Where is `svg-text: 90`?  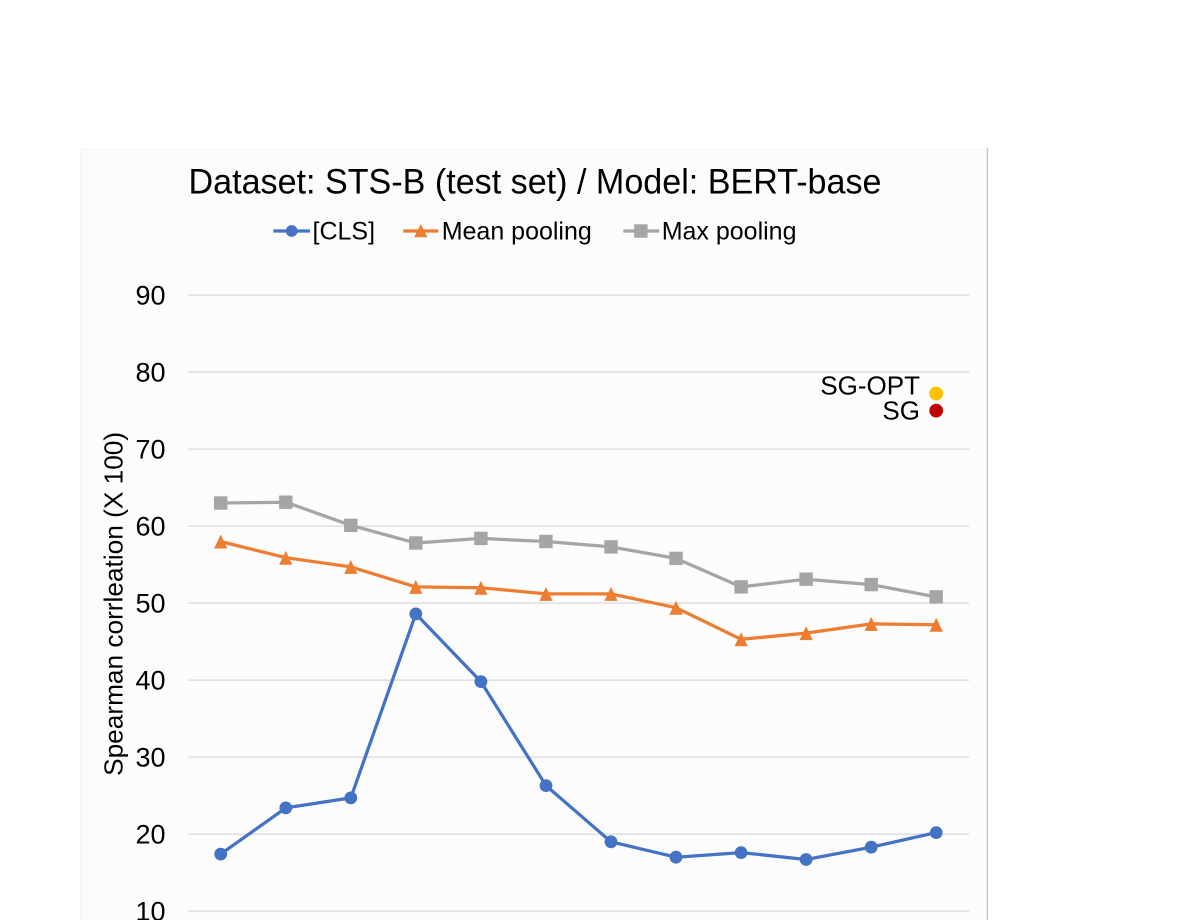 svg-text: 90 is located at coordinates (150, 295).